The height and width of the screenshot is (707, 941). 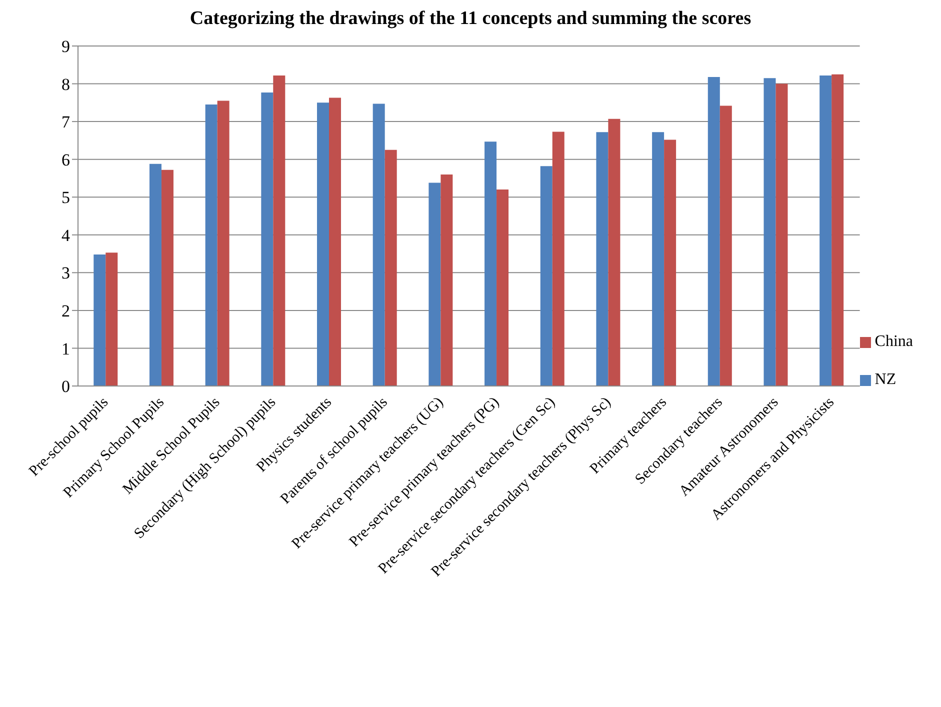 What do you see at coordinates (885, 379) in the screenshot?
I see `legend-label: NZ` at bounding box center [885, 379].